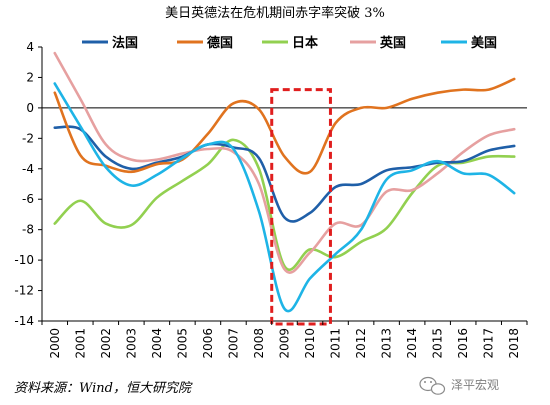  Describe the element at coordinates (28, 230) in the screenshot. I see `y-tick-label: -8` at that location.